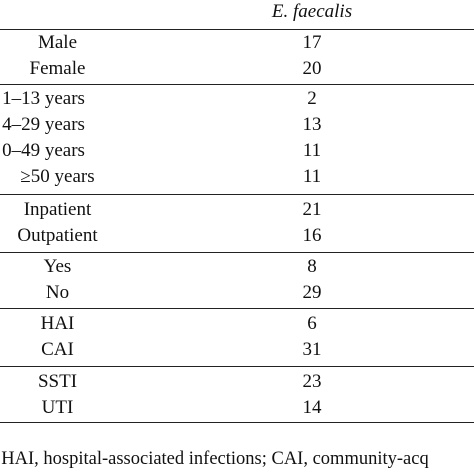  Describe the element at coordinates (312, 407) in the screenshot. I see `row-value: 14` at that location.